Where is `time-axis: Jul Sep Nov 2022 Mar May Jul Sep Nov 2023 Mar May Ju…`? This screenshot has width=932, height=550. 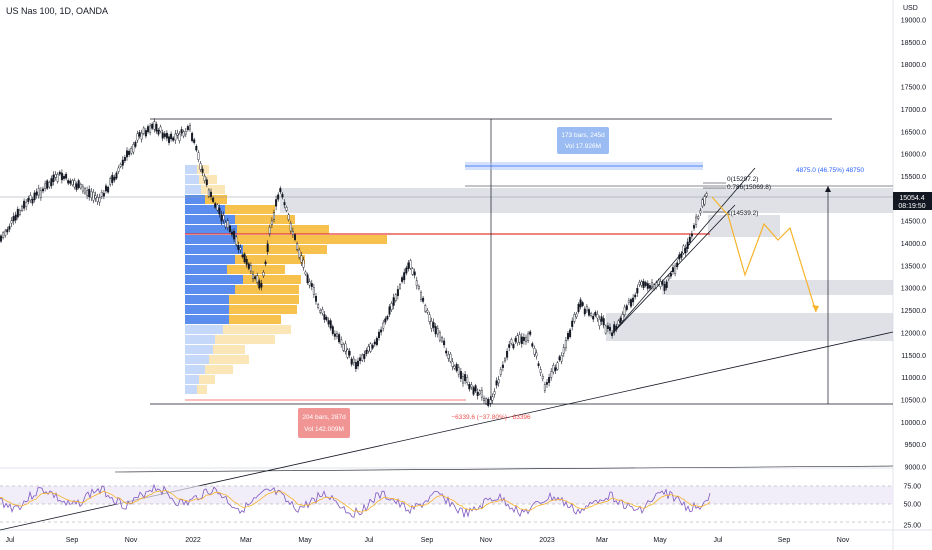
time-axis: Jul Sep Nov 2022 Mar May Jul Sep Nov 2023 Mar May Ju… is located at coordinates (428, 540).